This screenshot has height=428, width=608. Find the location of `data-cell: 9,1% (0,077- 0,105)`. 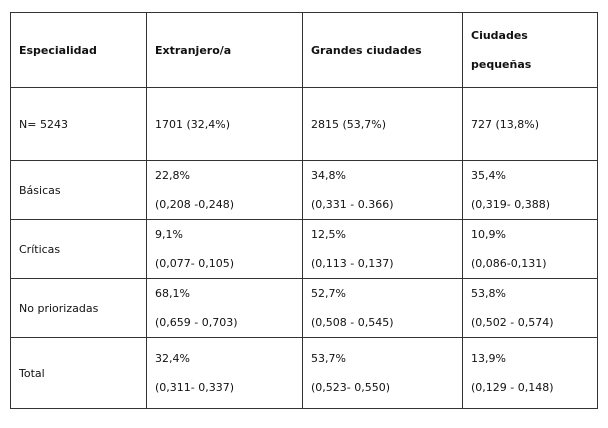

data-cell: 9,1% (0,077- 0,105) is located at coordinates (224, 249).